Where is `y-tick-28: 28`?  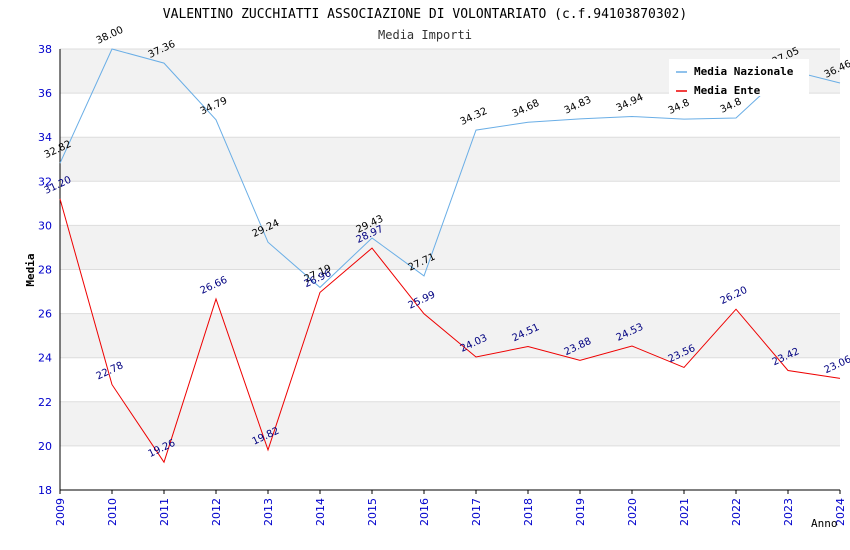 y-tick-28: 28 is located at coordinates (45, 270).